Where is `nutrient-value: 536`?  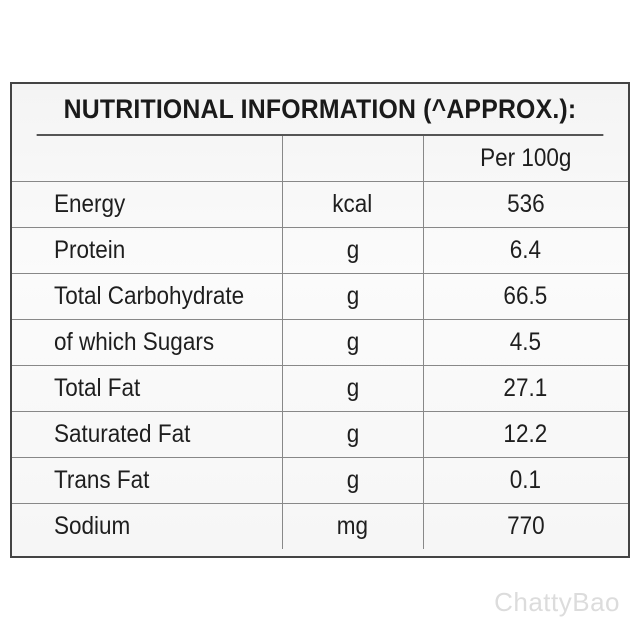
nutrient-value: 536 is located at coordinates (525, 204).